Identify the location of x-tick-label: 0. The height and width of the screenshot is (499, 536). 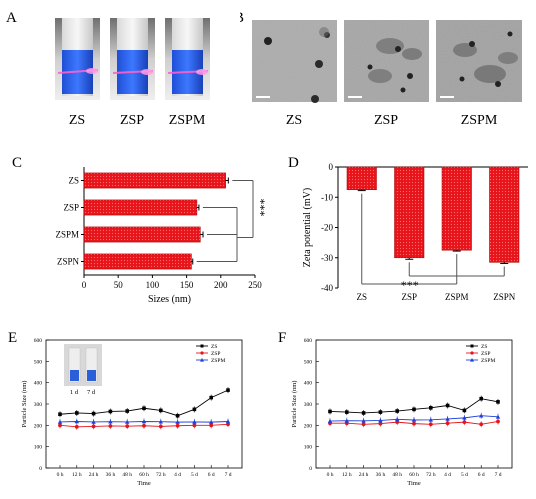
(84, 285).